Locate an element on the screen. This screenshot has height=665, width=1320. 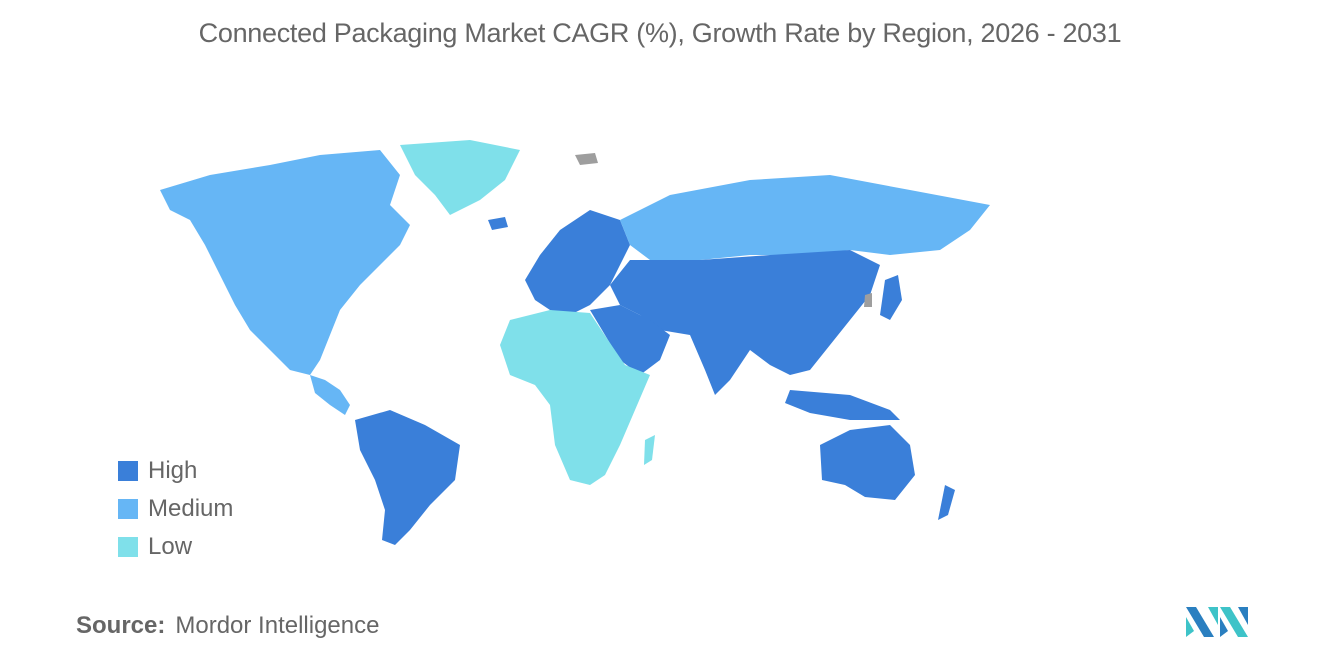
legend-item-high: High is located at coordinates (175, 471).